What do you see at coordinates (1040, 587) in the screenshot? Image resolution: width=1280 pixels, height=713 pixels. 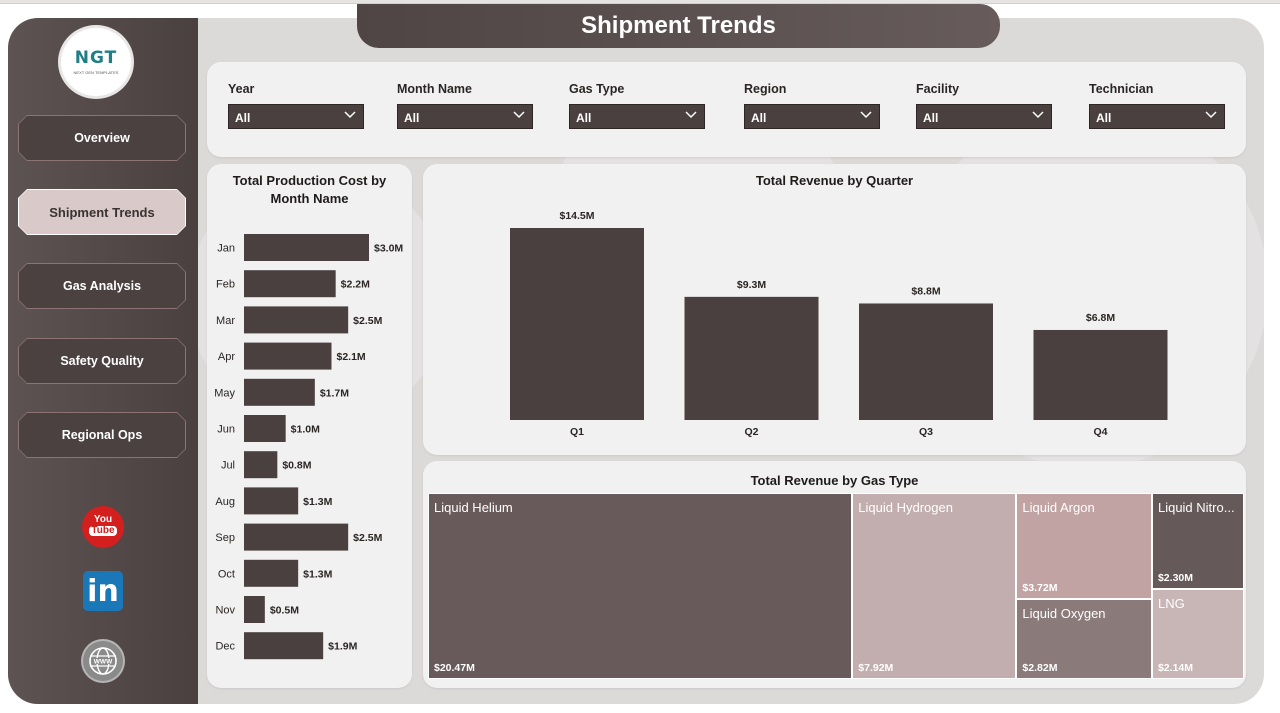 I see `treemap-cell-value: $3.72M` at bounding box center [1040, 587].